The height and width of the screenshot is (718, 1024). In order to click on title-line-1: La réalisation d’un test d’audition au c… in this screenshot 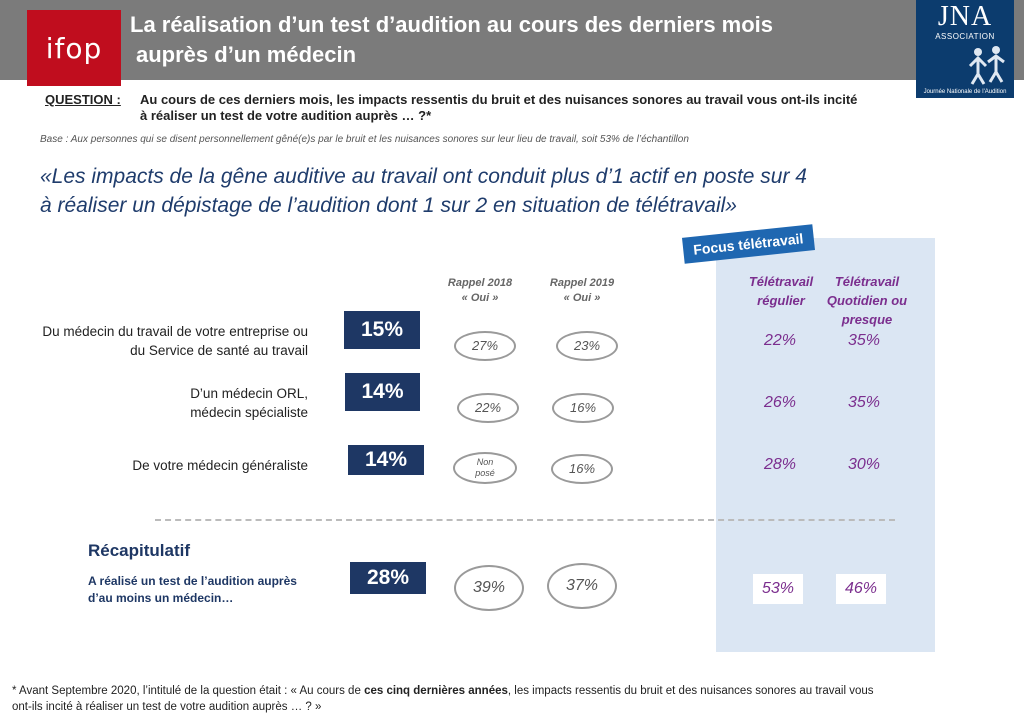, I will do `click(452, 24)`.